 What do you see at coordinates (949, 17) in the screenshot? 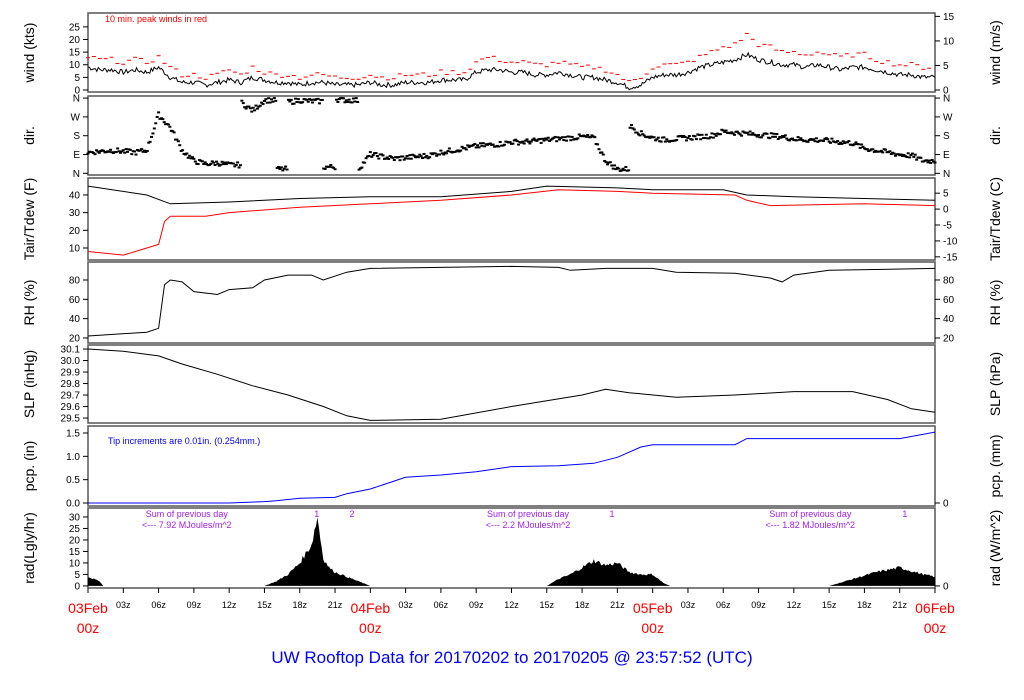
I see `y2-tick-label: 15` at bounding box center [949, 17].